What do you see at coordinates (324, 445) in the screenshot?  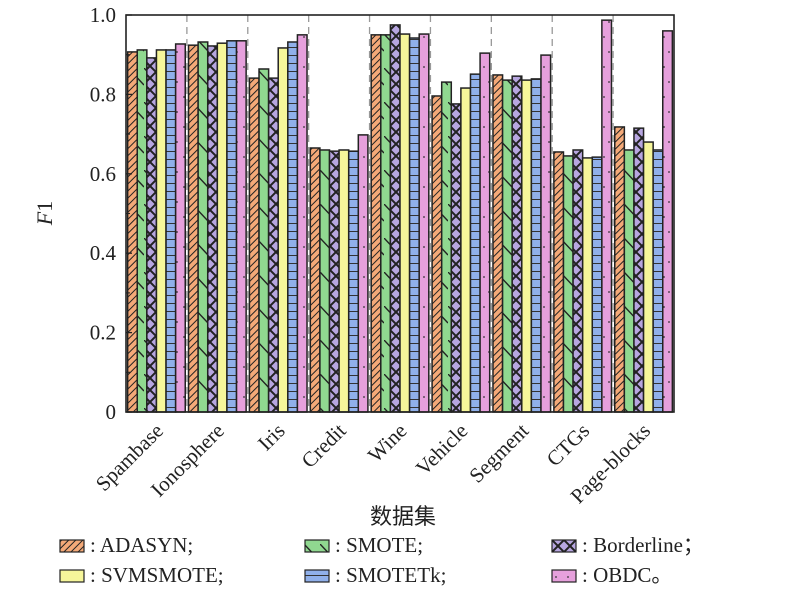 I see `x-tick-label: Credit` at bounding box center [324, 445].